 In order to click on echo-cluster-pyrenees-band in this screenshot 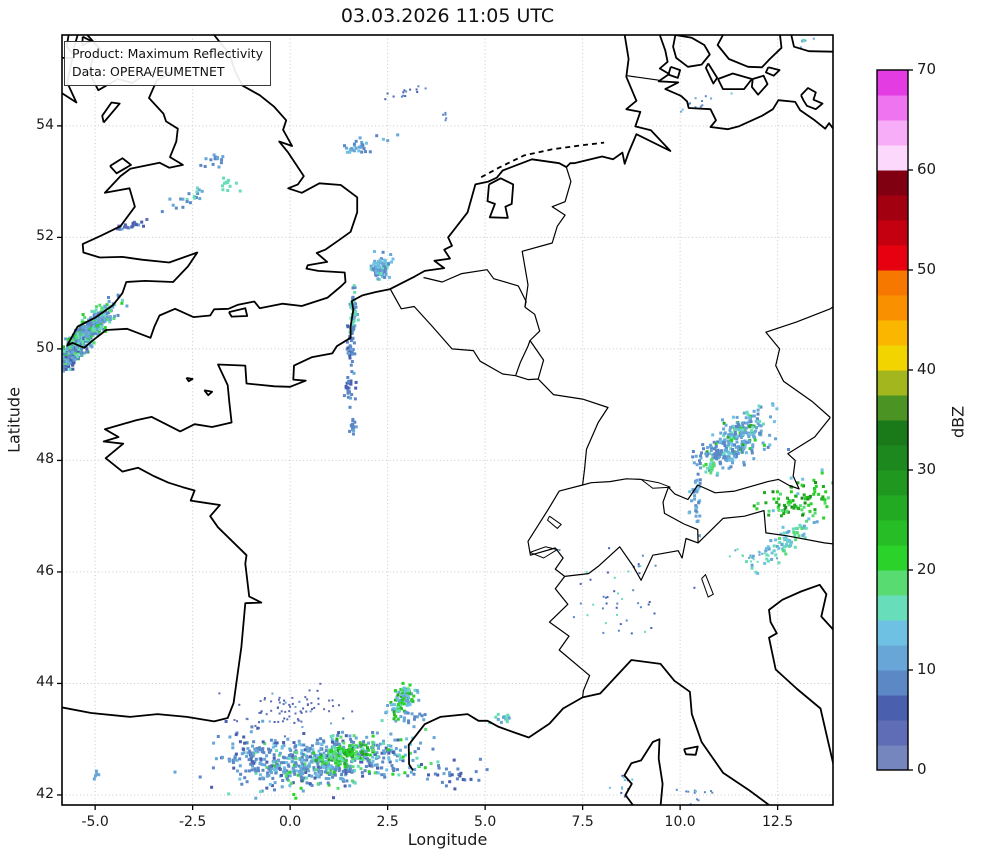, I will do `click(327, 755)`.